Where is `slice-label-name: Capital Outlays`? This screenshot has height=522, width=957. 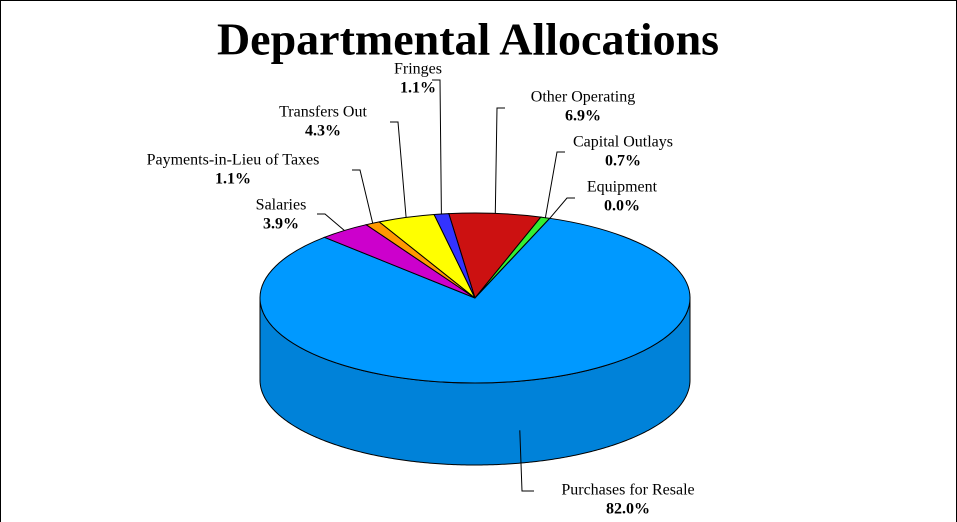
slice-label-name: Capital Outlays is located at coordinates (623, 142).